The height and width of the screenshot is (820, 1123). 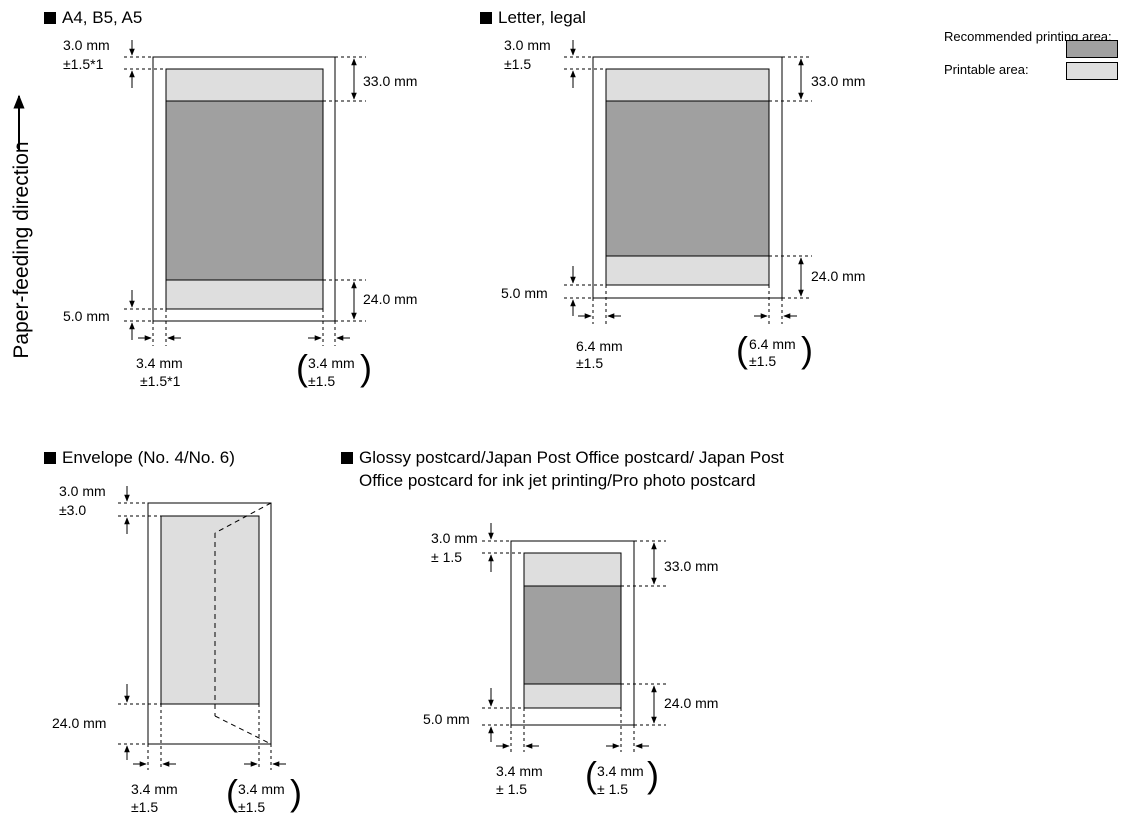 What do you see at coordinates (524, 293) in the screenshot?
I see `letter-bottom-margin: 5.0 mm` at bounding box center [524, 293].